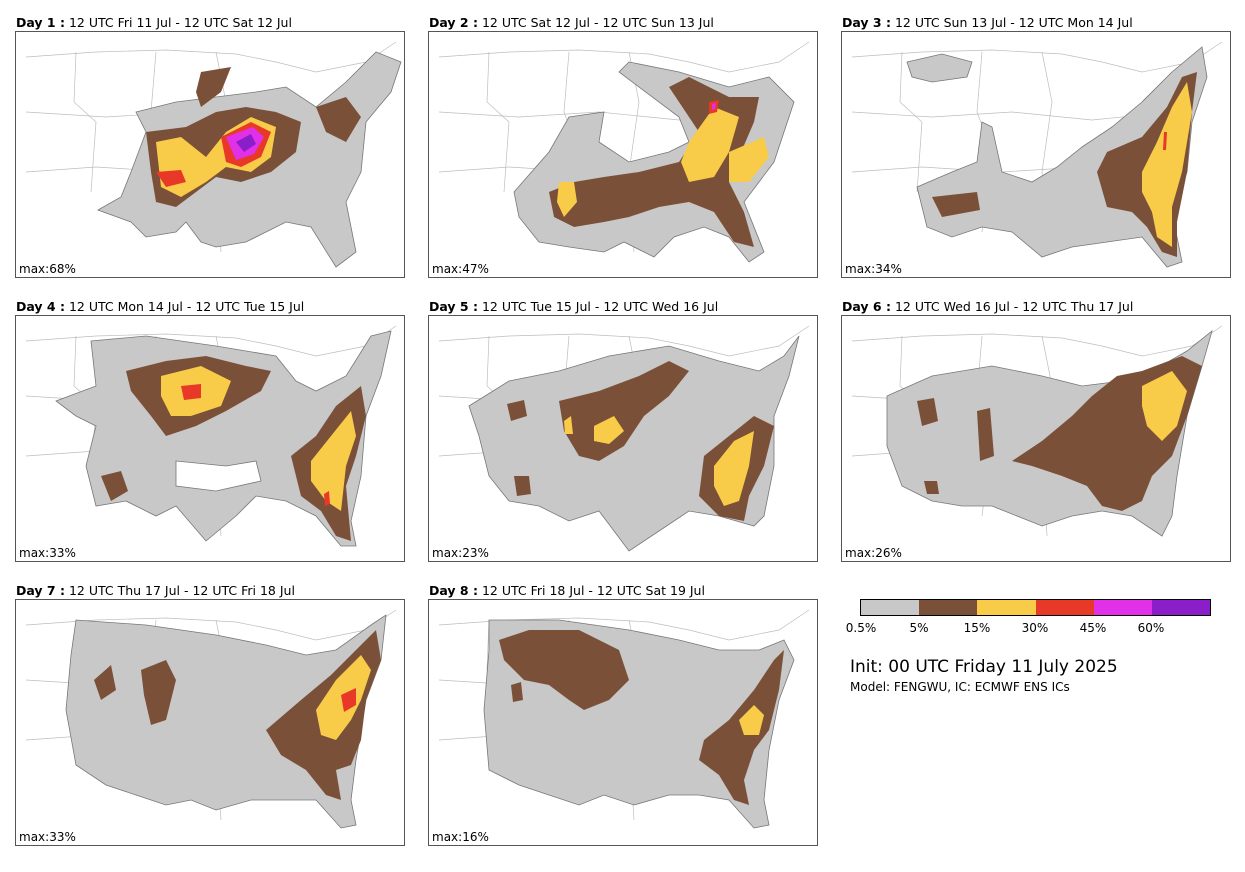 The height and width of the screenshot is (872, 1245). I want to click on colorbar-tick: 5%, so click(919, 628).